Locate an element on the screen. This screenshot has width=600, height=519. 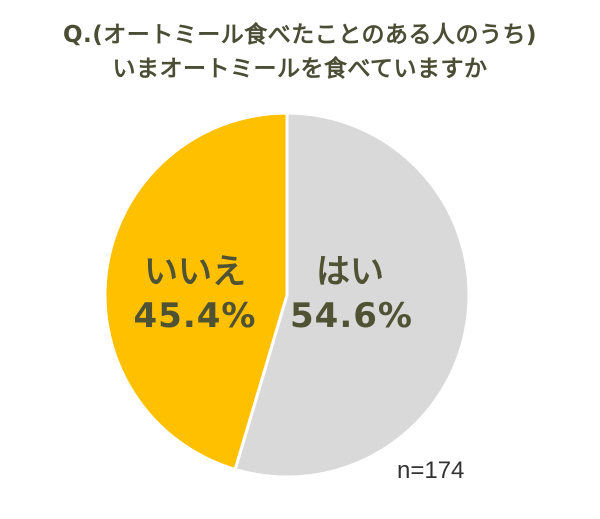
slice-label-yes: はい 54.6% is located at coordinates (351, 294).